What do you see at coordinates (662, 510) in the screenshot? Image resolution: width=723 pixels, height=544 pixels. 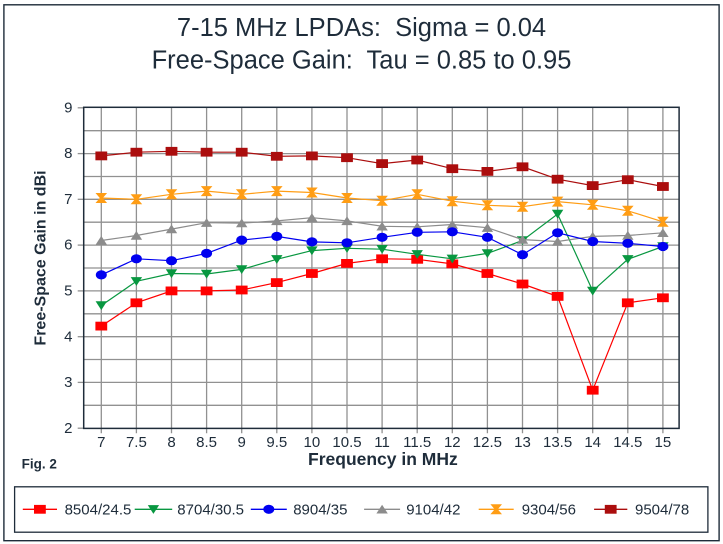 I see `svg-text: 9504/78` at bounding box center [662, 510].